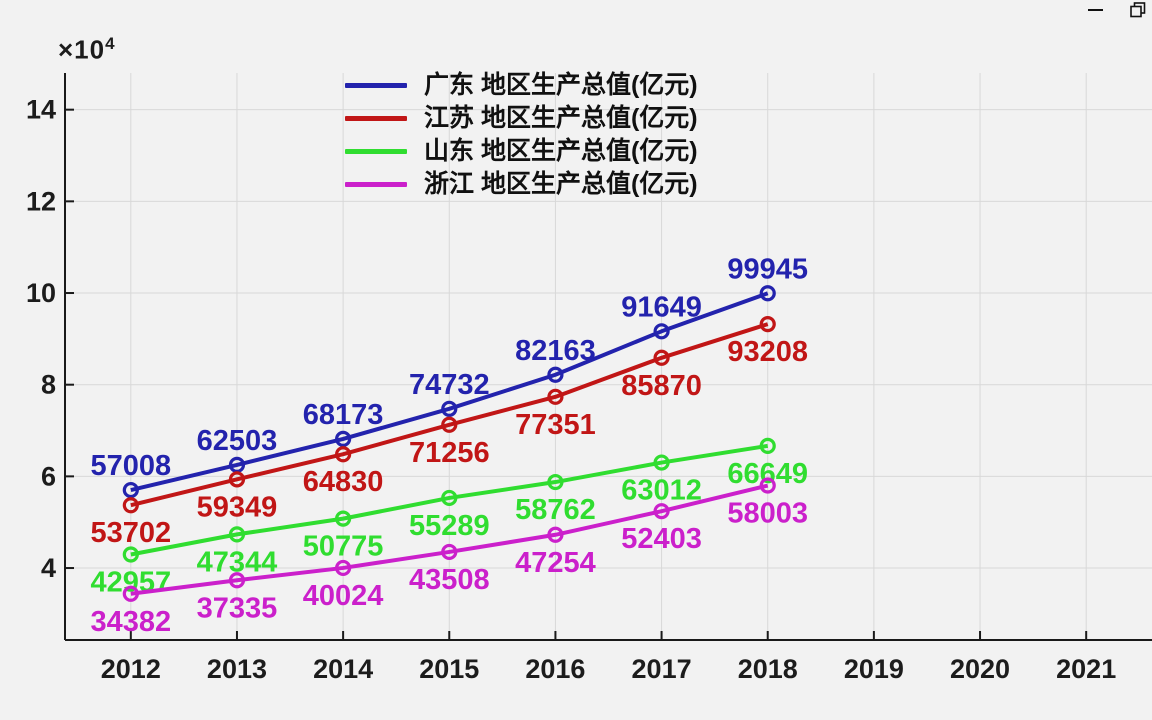 The height and width of the screenshot is (720, 1152). Describe the element at coordinates (237, 507) in the screenshot. I see `data-label-series-1: 59349` at that location.